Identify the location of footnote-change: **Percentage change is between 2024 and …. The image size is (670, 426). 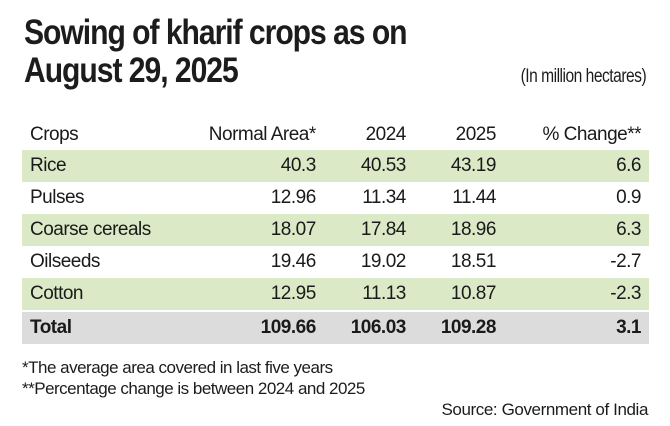
(193, 388).